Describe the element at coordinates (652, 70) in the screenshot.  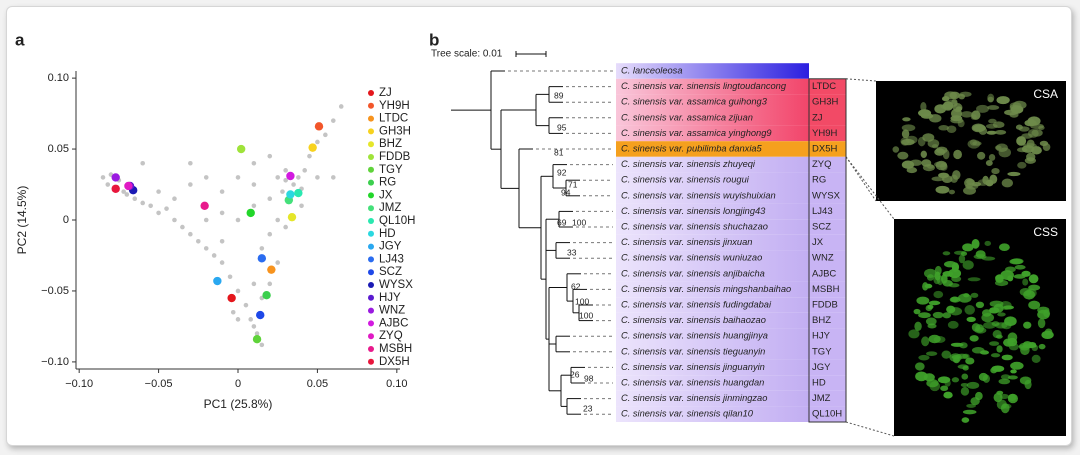
I see `leaf-label: C. lanceoleosa` at that location.